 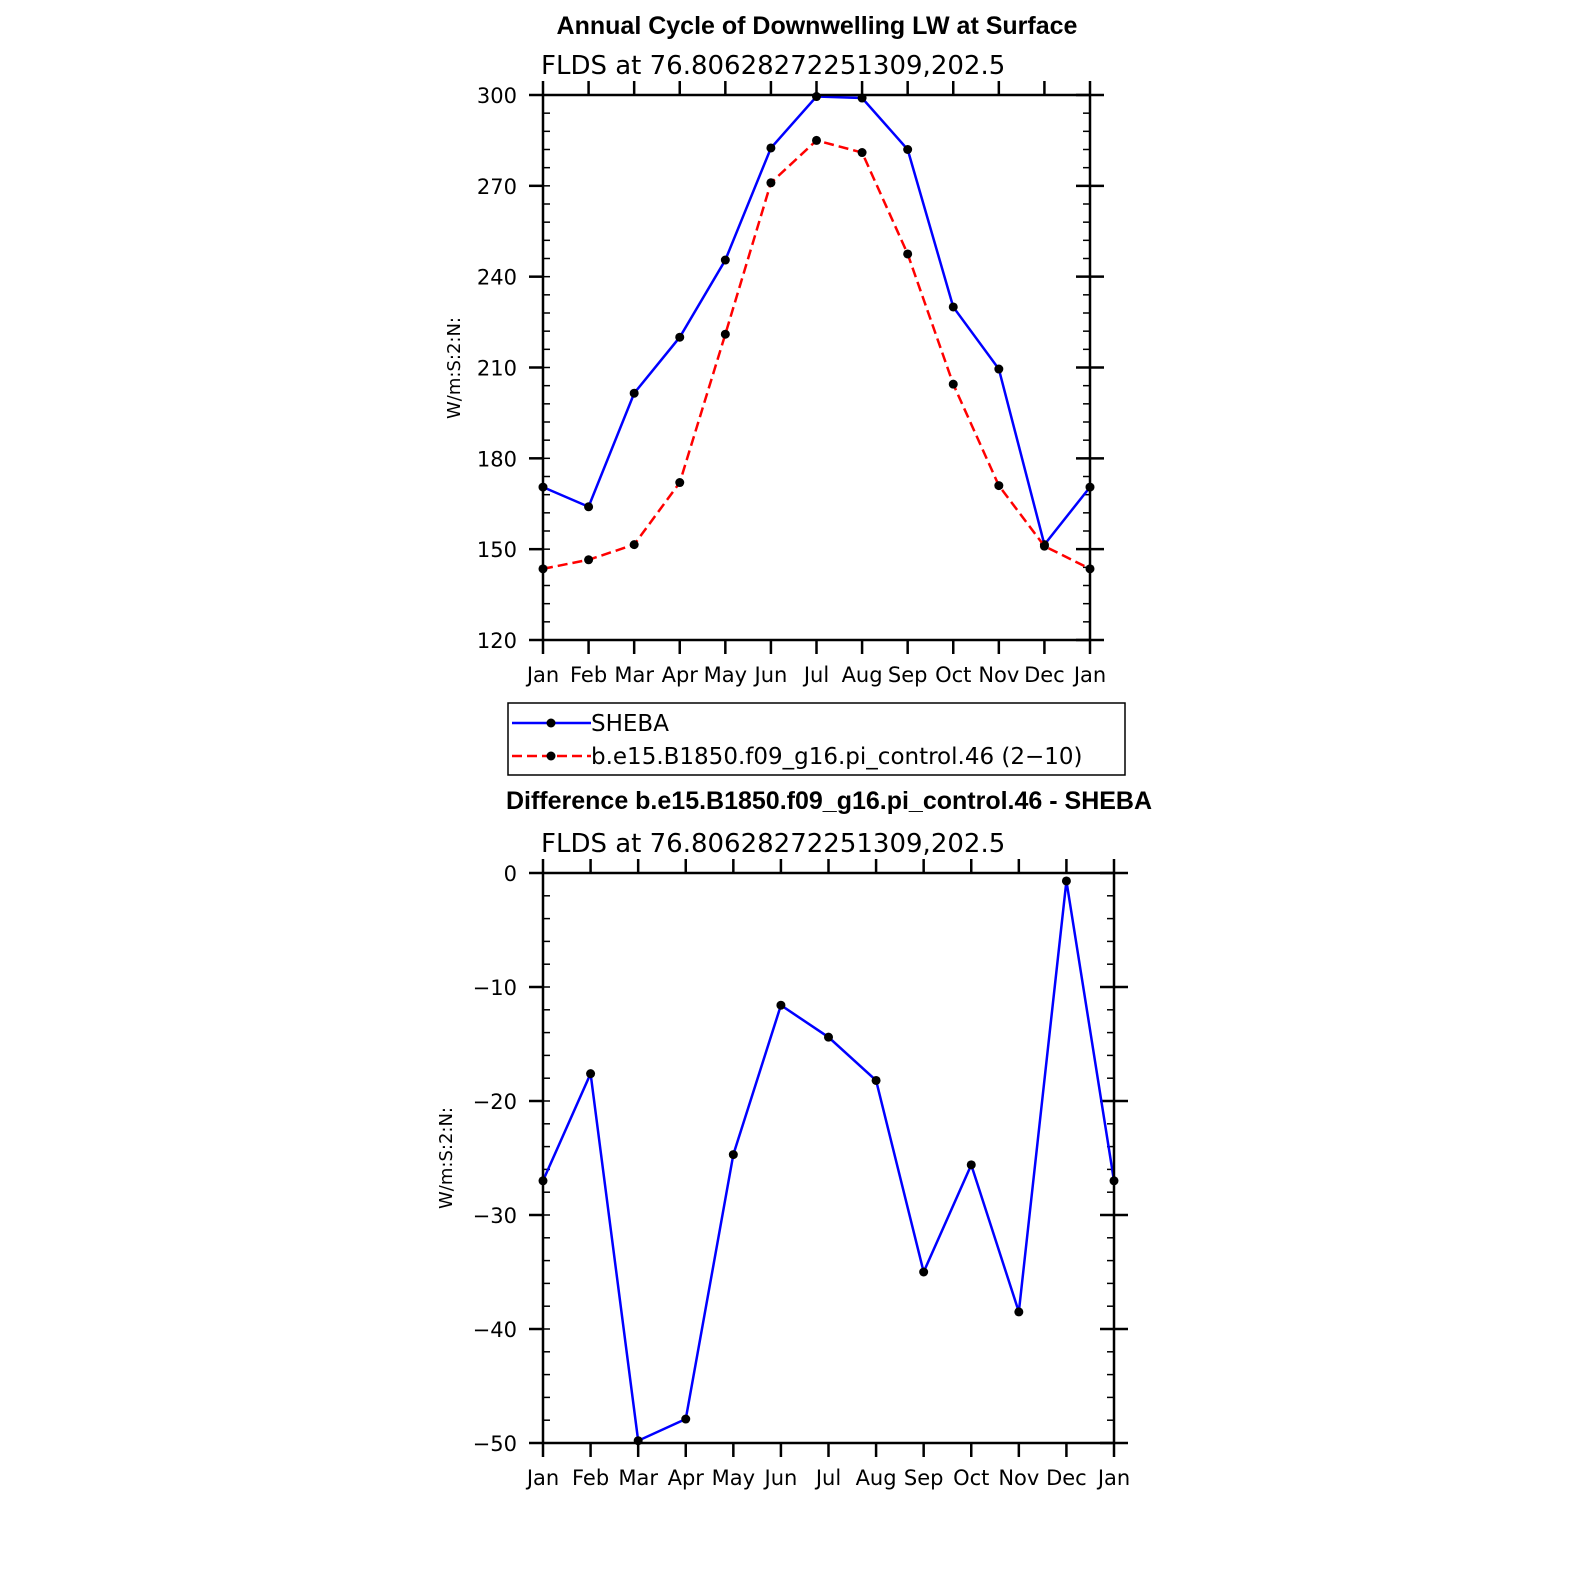 What do you see at coordinates (497, 369) in the screenshot?
I see `y-tick-label: 210` at bounding box center [497, 369].